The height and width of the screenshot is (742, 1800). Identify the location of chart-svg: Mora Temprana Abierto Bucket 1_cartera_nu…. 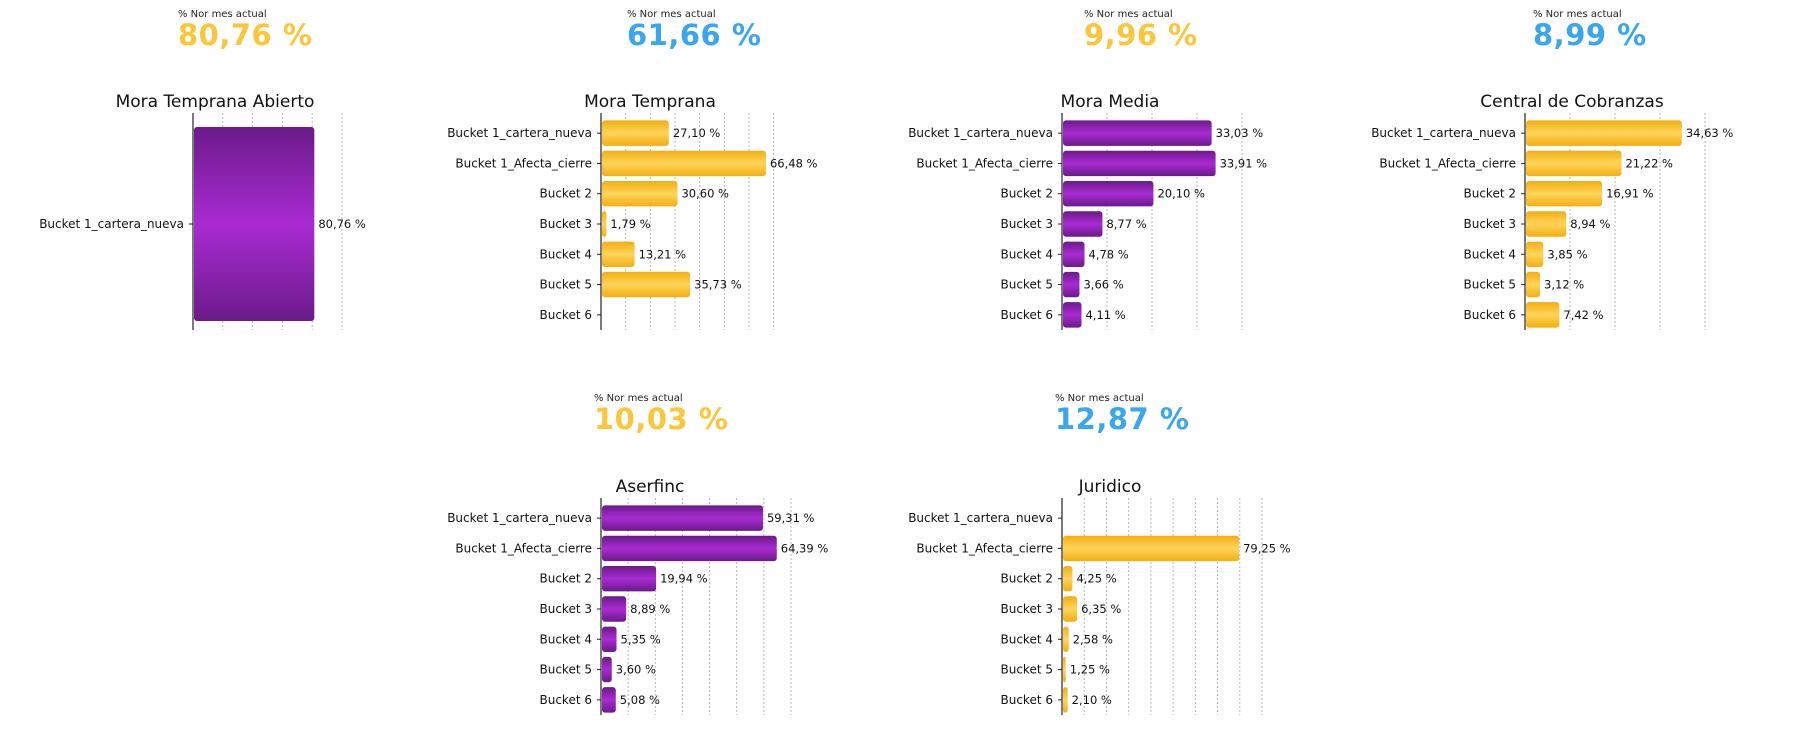
(202, 211).